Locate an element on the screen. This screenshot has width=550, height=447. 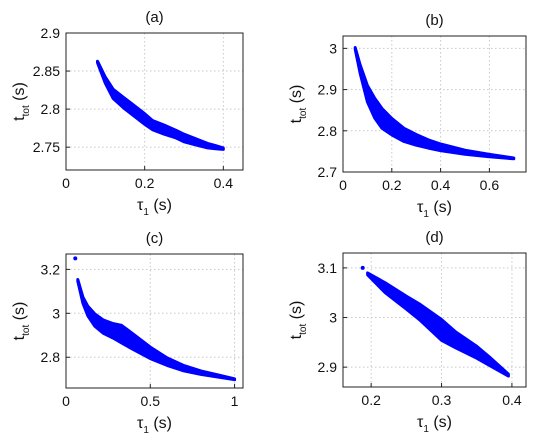
y-tick-label: 2.75 is located at coordinates (46, 147).